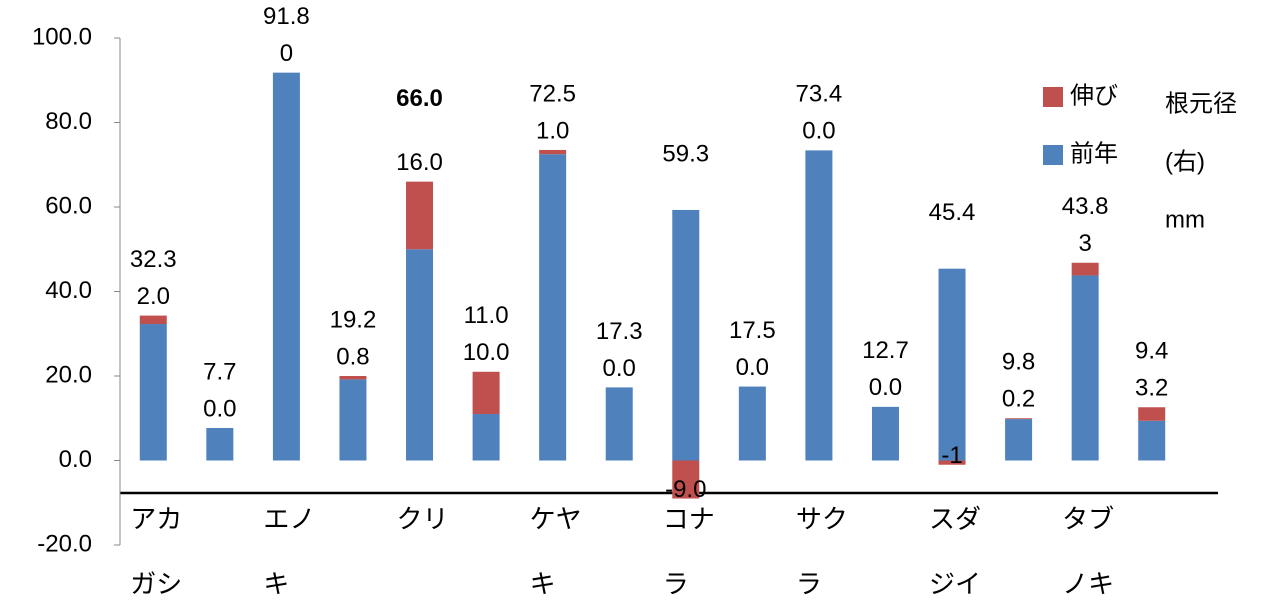  What do you see at coordinates (68, 205) in the screenshot?
I see `y-tick-label: 60.0` at bounding box center [68, 205].